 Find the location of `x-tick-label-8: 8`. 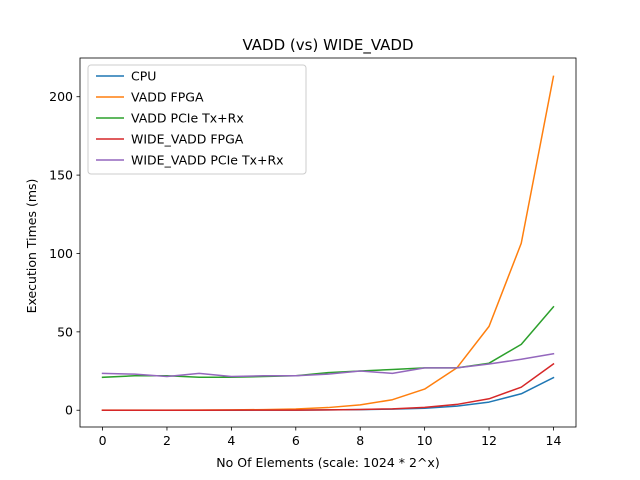

x-tick-label-8: 8 is located at coordinates (360, 440).